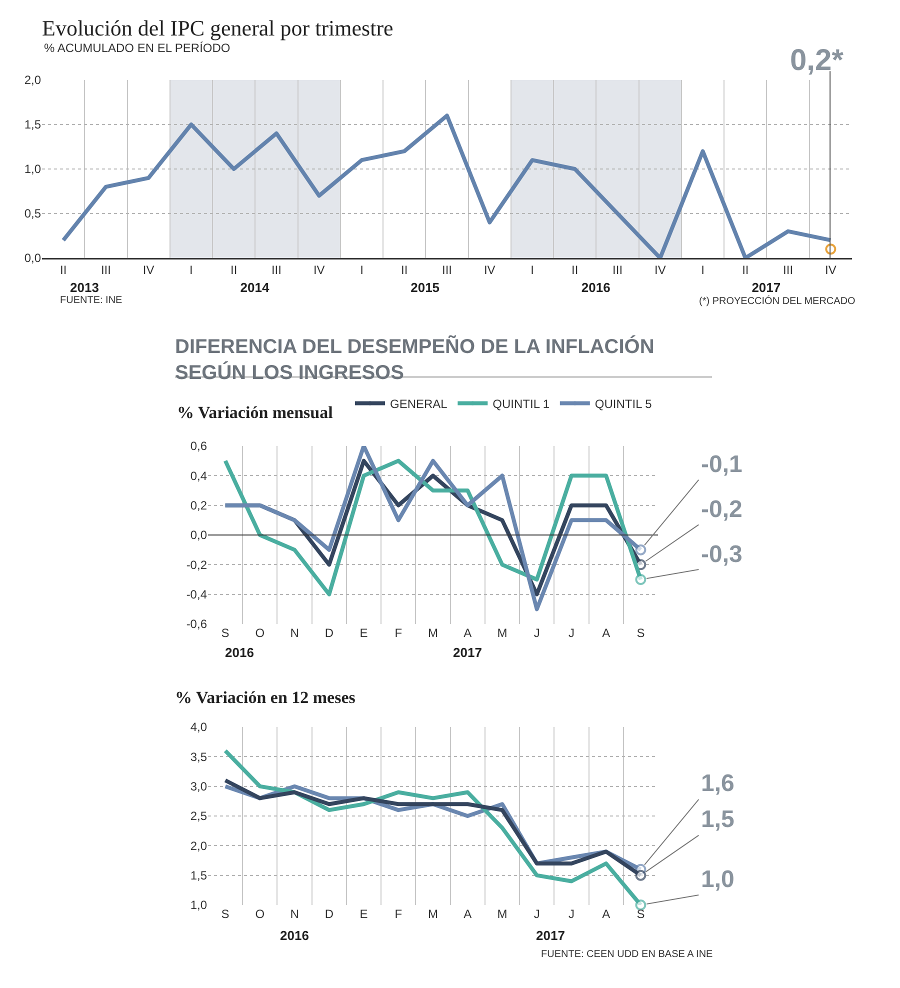  I want to click on chart-subtitle: % Variación mensual, so click(255, 412).